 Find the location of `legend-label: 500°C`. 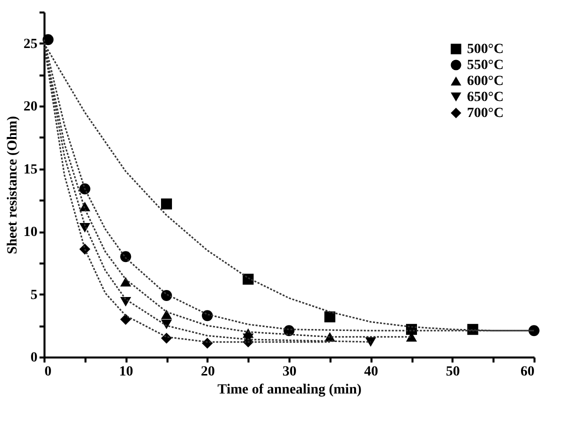

legend-label: 500°C is located at coordinates (485, 49).